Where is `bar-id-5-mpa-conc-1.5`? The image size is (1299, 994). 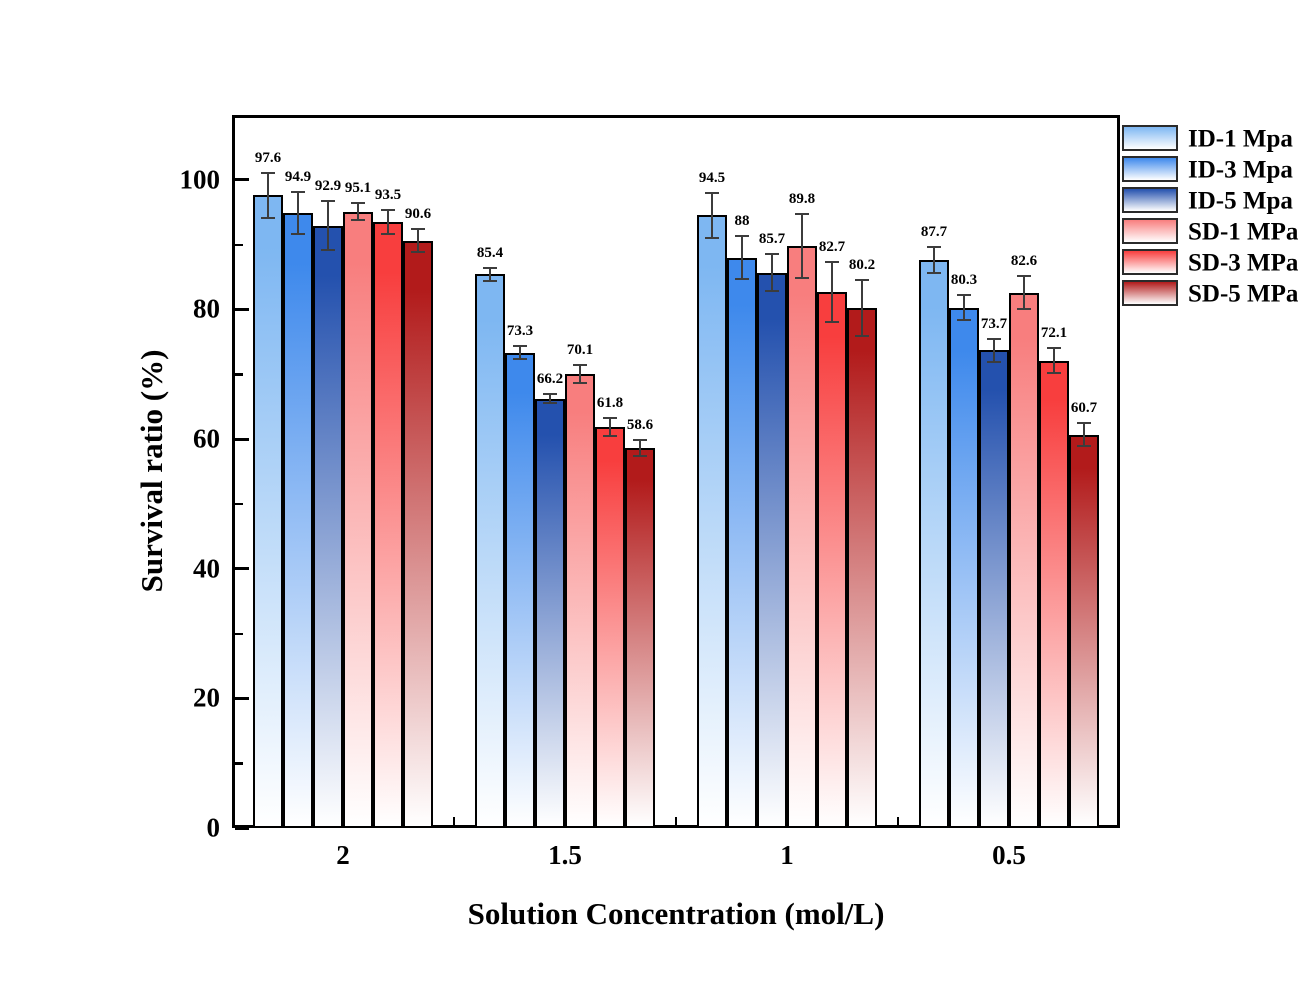
bar-id-5-mpa-conc-1.5 is located at coordinates (550, 613).